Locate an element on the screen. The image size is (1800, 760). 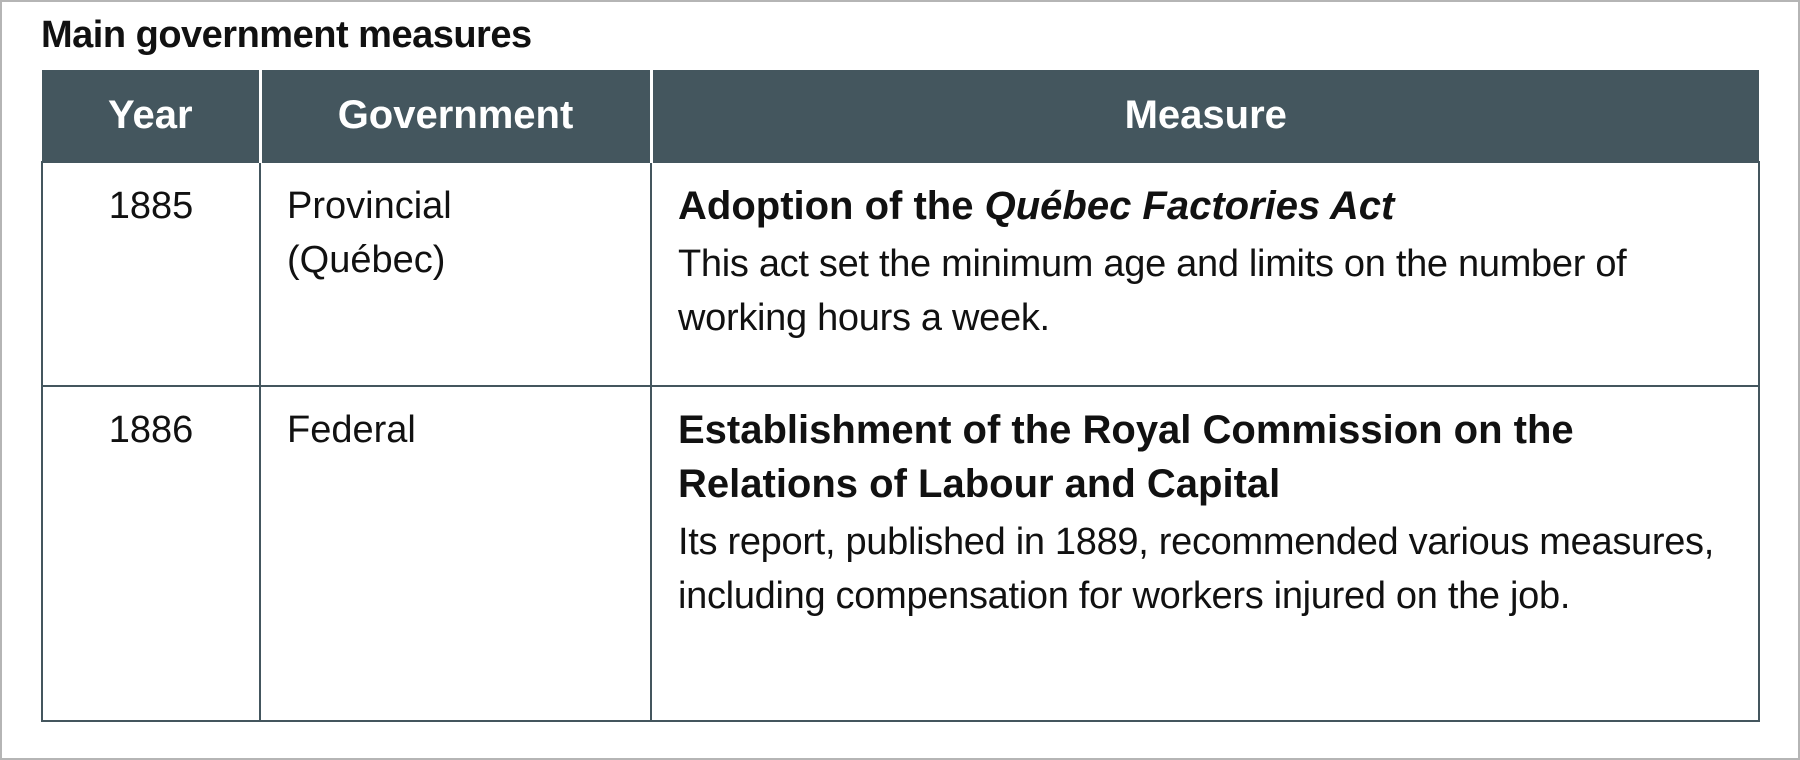
table-header-row: Year Government Measure is located at coordinates (900, 116).